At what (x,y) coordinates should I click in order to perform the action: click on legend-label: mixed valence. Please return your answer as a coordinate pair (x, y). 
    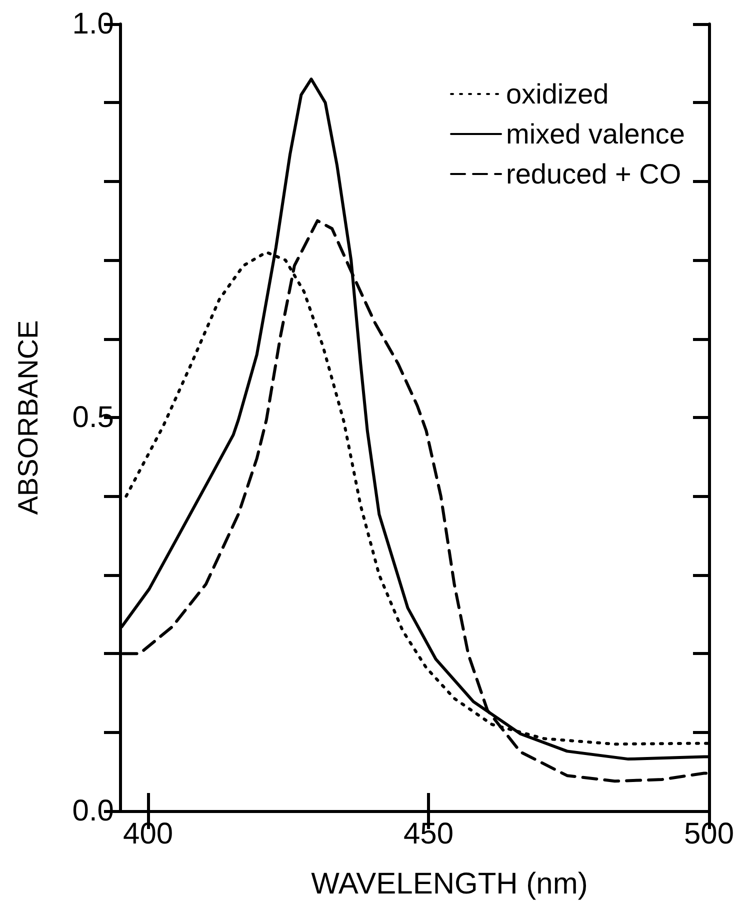
    Looking at the image, I should click on (596, 134).